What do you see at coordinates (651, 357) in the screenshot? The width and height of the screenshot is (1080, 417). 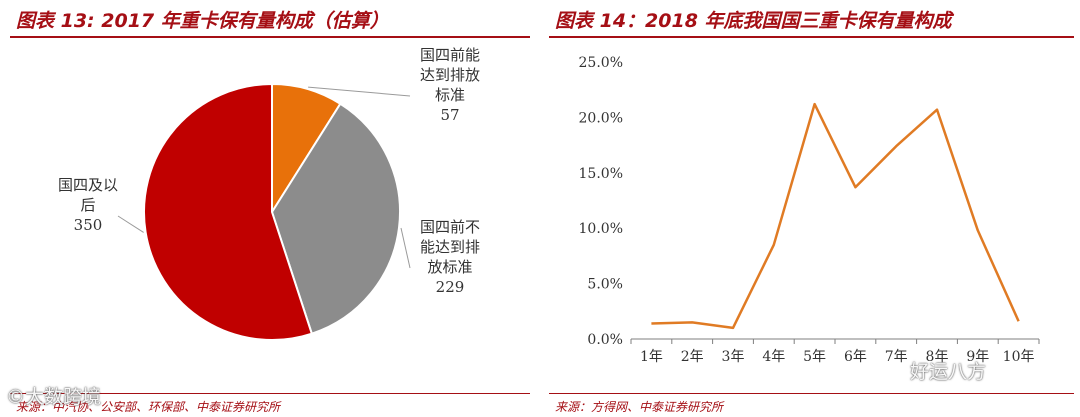 I see `x-tick-label: 1年` at bounding box center [651, 357].